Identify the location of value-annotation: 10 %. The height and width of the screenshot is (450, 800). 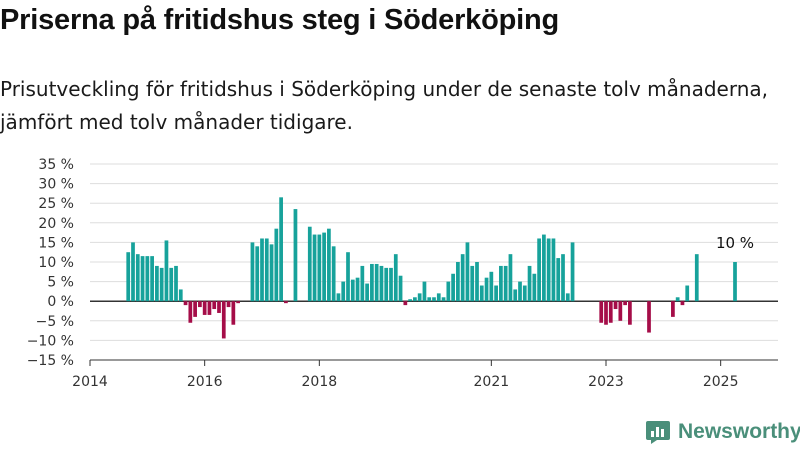
(735, 243).